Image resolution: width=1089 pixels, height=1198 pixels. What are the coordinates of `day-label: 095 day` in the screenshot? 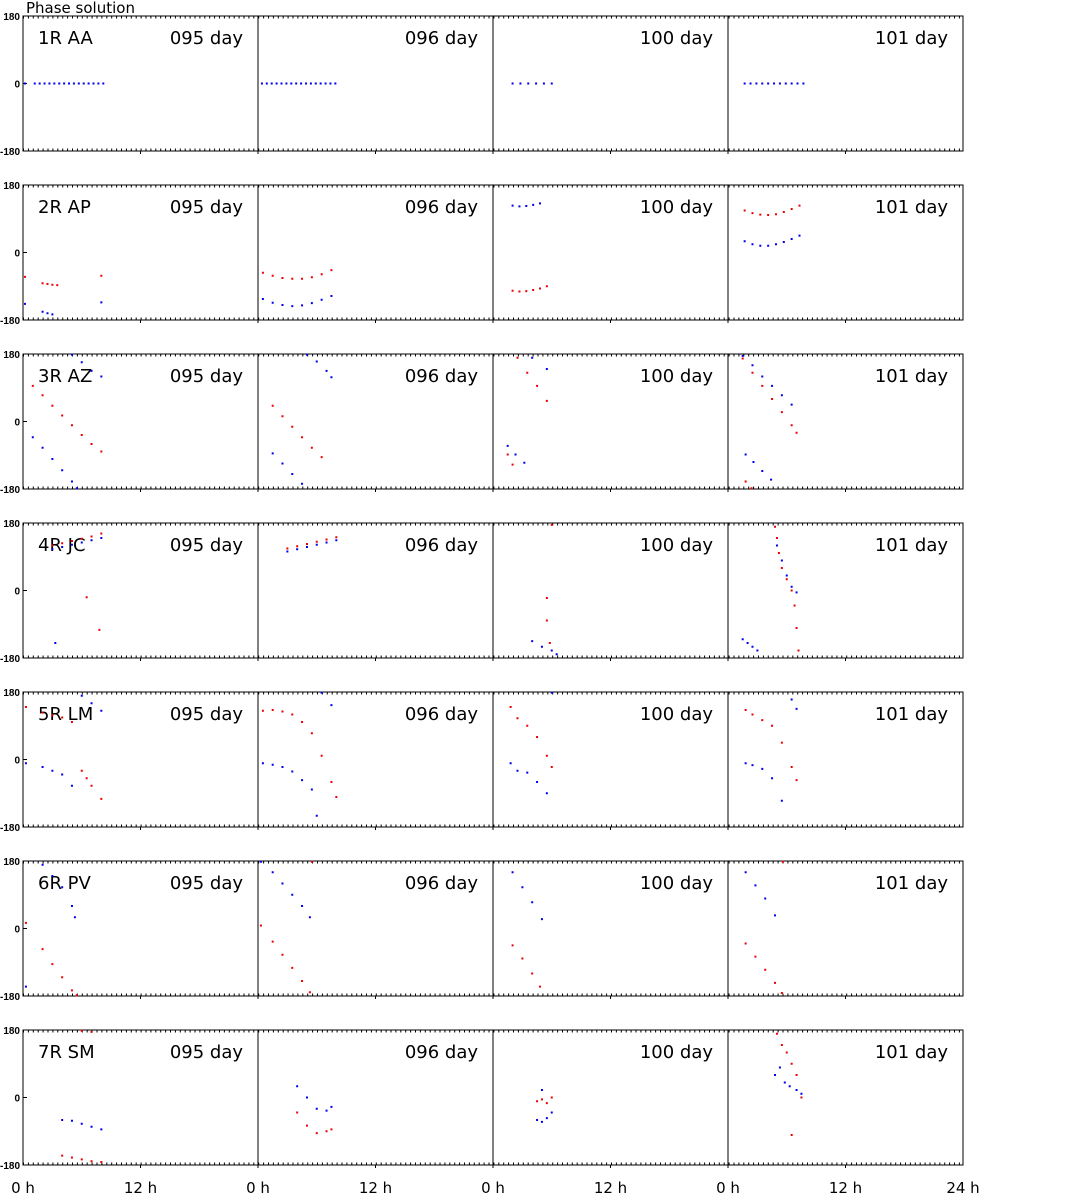 It's located at (207, 38).